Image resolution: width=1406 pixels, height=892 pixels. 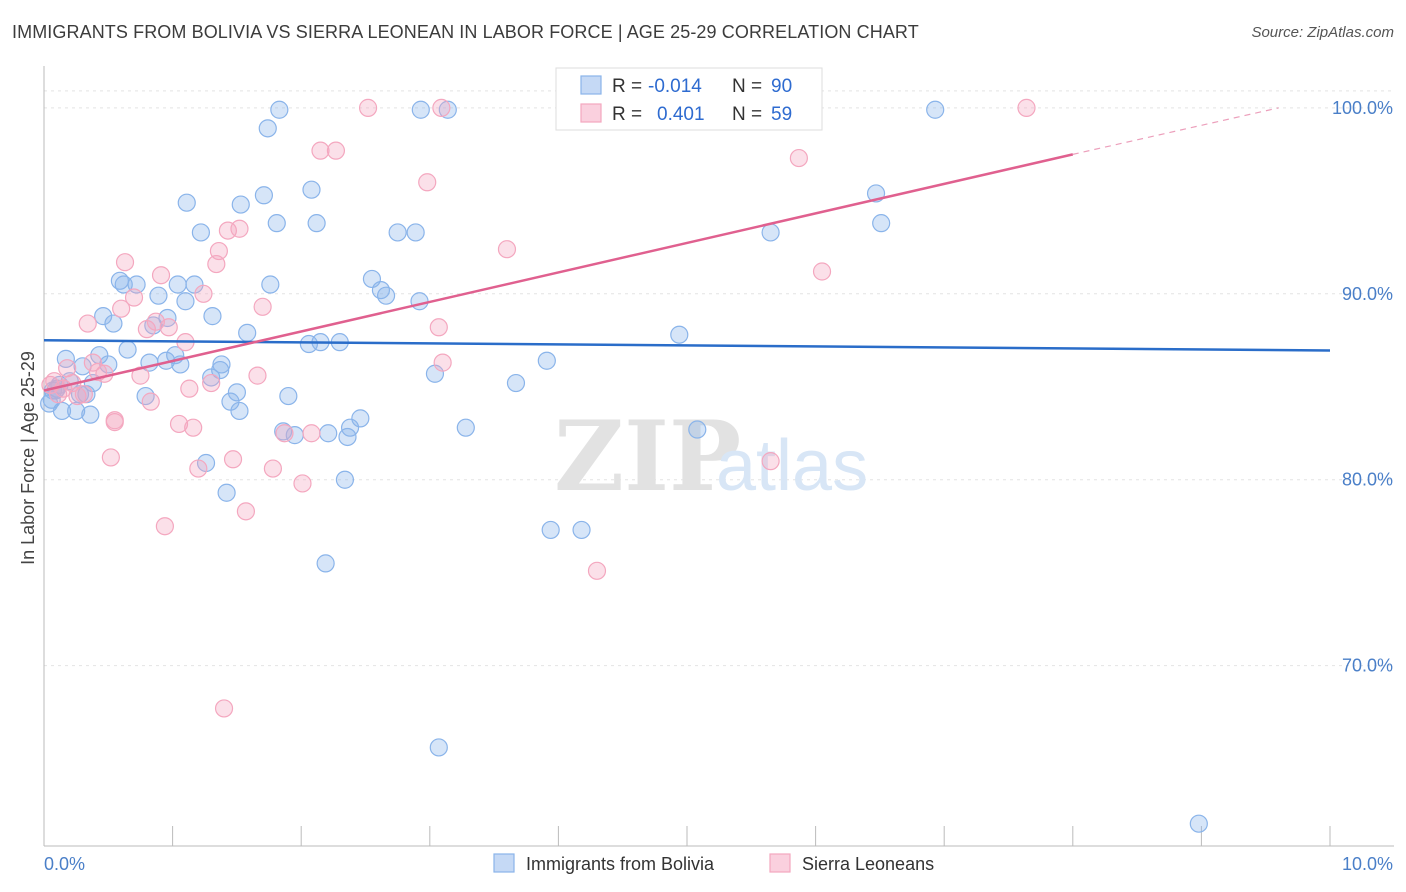 What do you see at coordinates (591, 113) in the screenshot?
I see `legend-swatch-sierra-leonean` at bounding box center [591, 113].